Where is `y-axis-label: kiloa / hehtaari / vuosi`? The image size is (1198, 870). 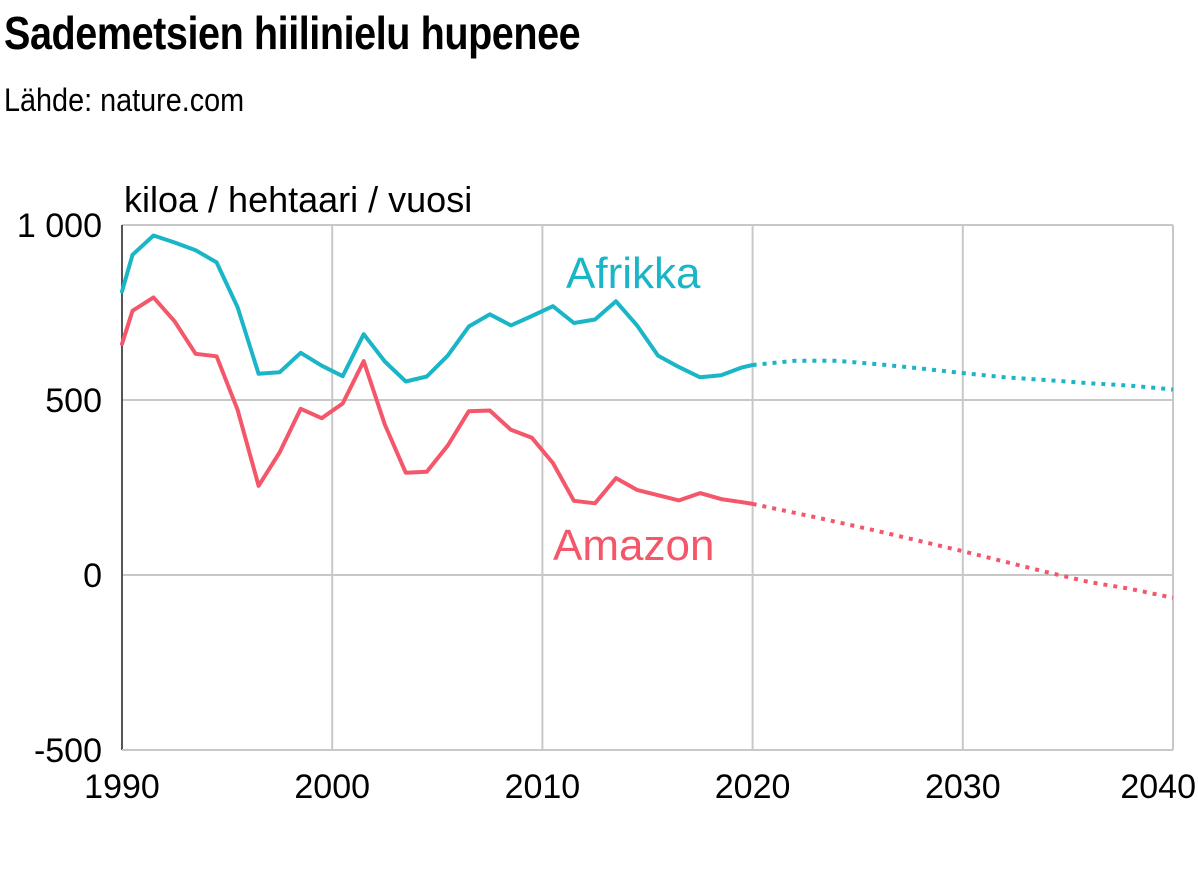 y-axis-label: kiloa / hehtaari / vuosi is located at coordinates (298, 199).